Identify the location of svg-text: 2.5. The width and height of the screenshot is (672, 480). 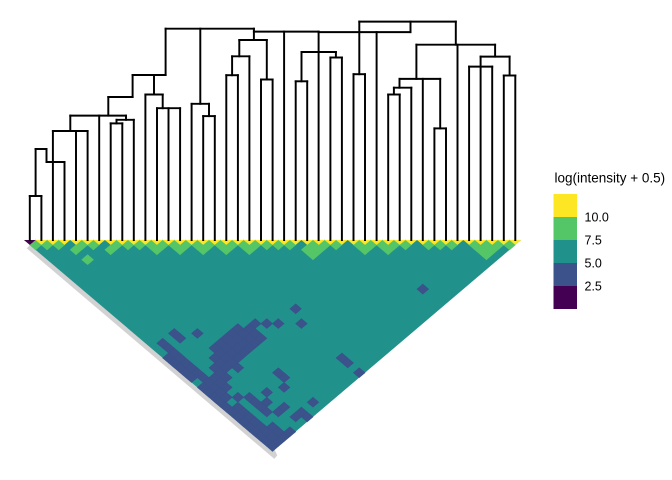
(593, 287).